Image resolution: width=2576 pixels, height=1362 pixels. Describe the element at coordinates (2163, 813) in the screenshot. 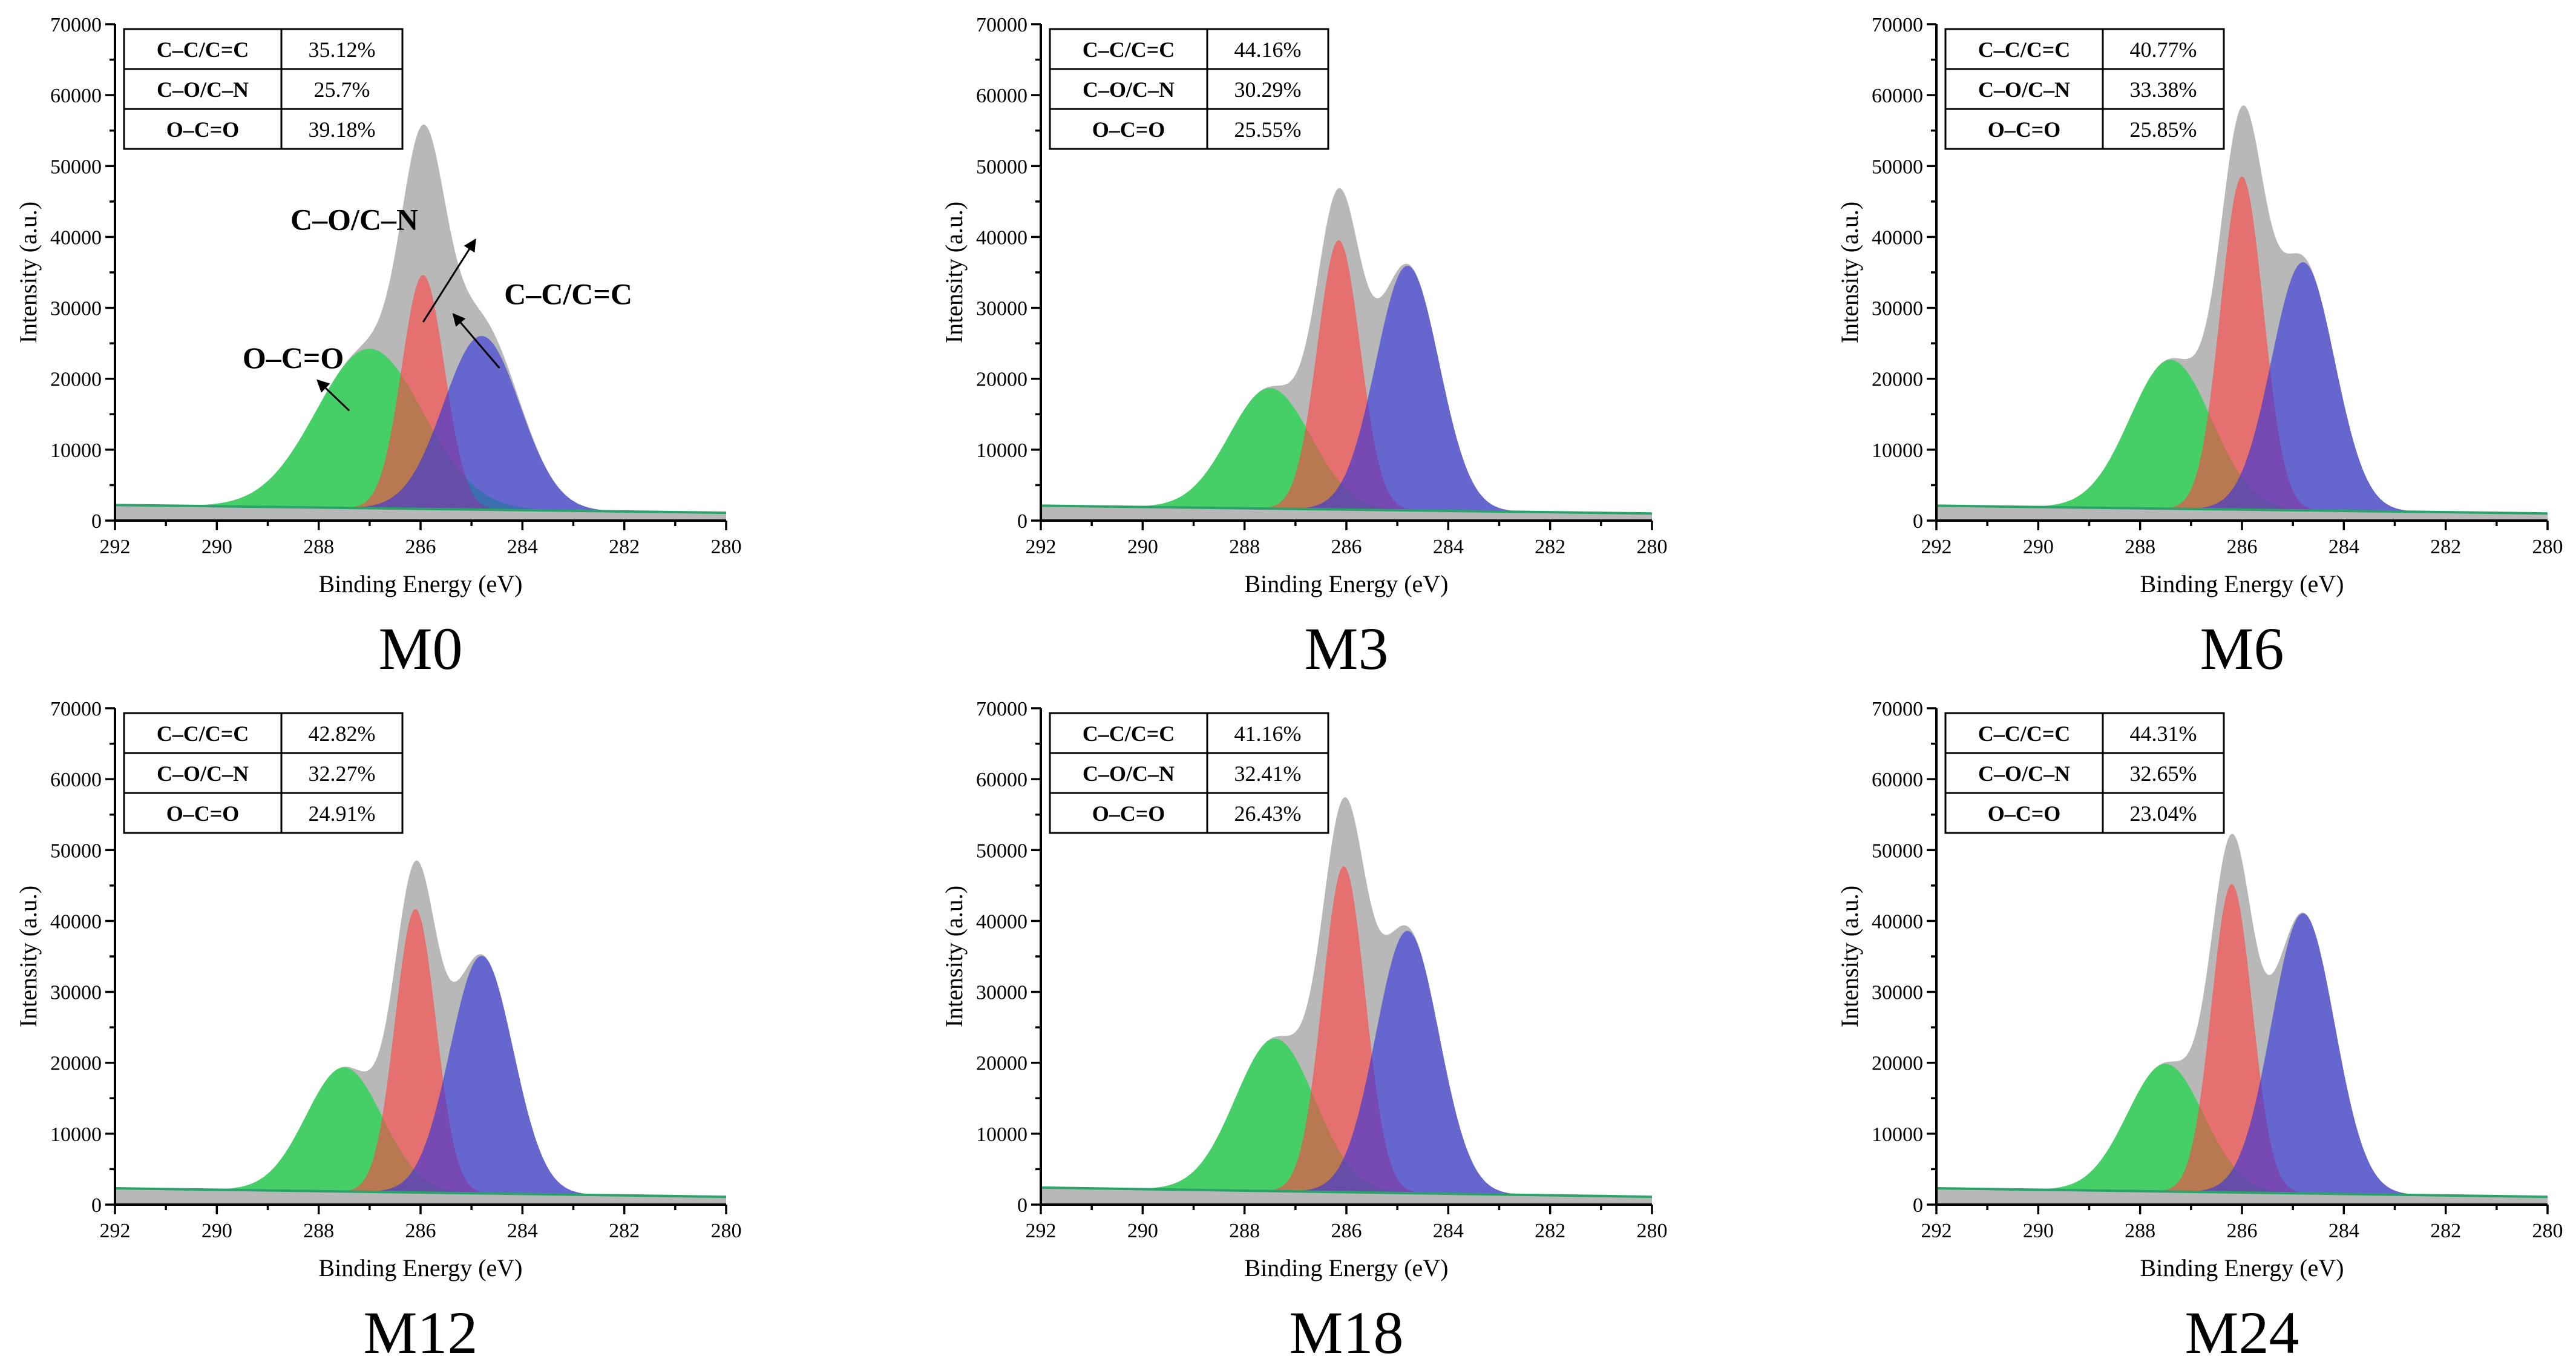

I see `table-value: 23.04%` at that location.